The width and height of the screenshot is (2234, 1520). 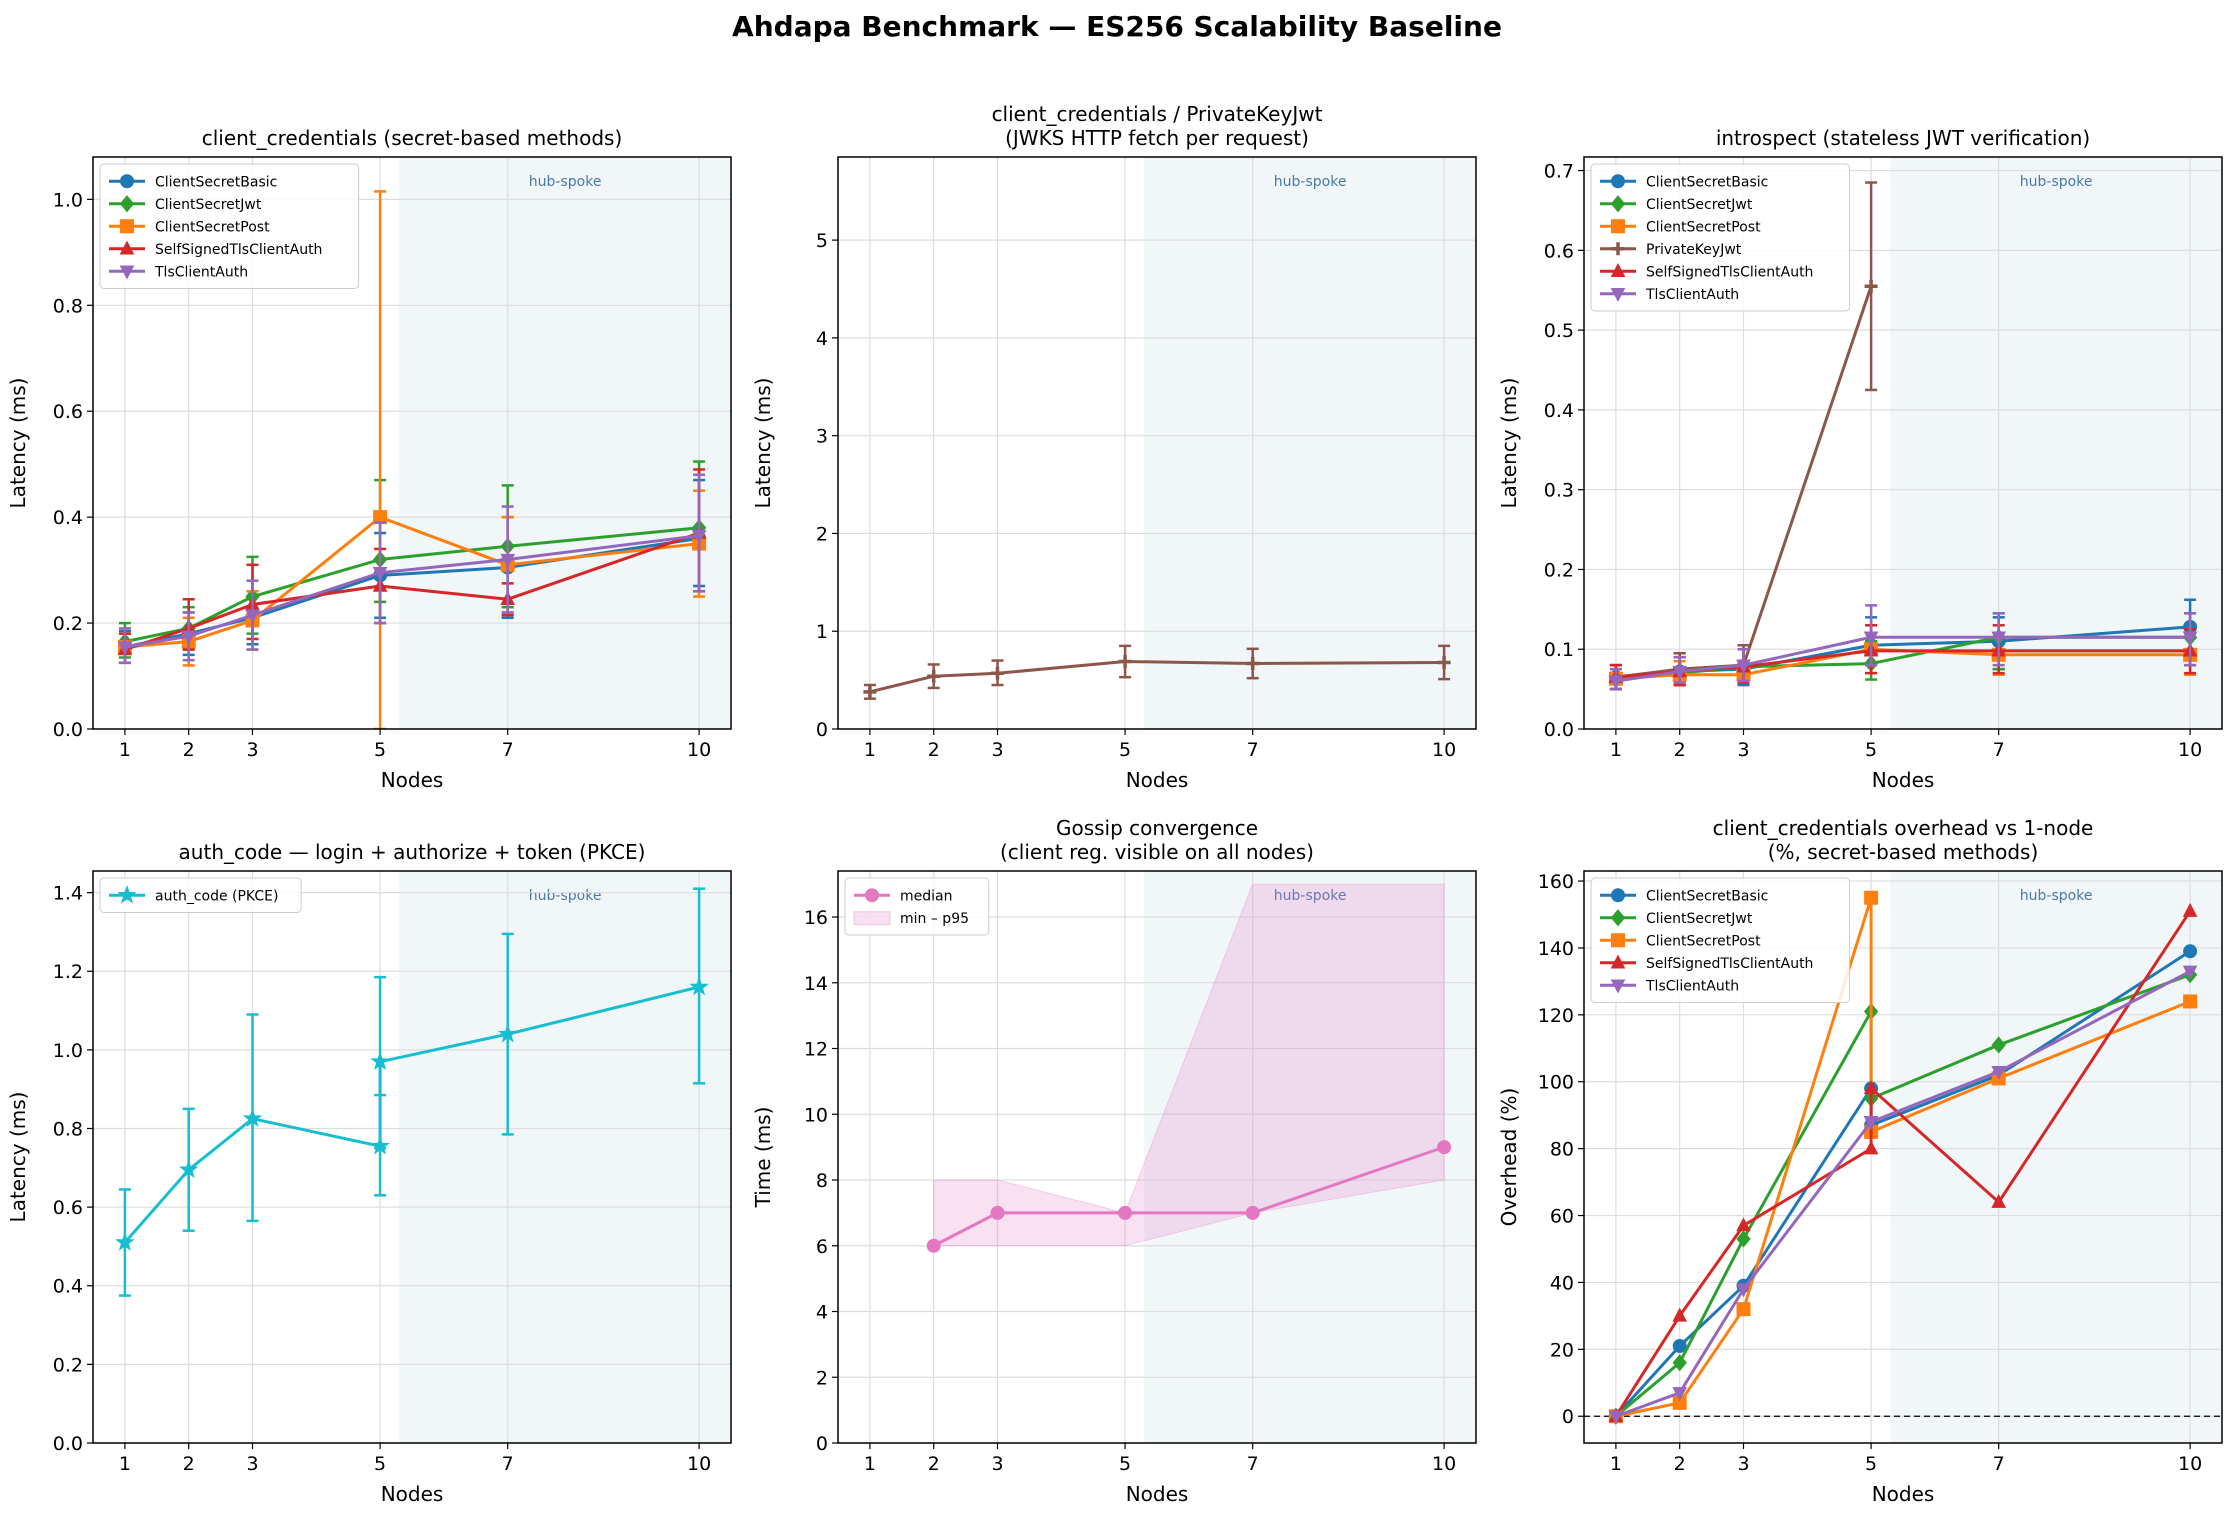 I want to click on y-tick-label: 2, so click(x=822, y=534).